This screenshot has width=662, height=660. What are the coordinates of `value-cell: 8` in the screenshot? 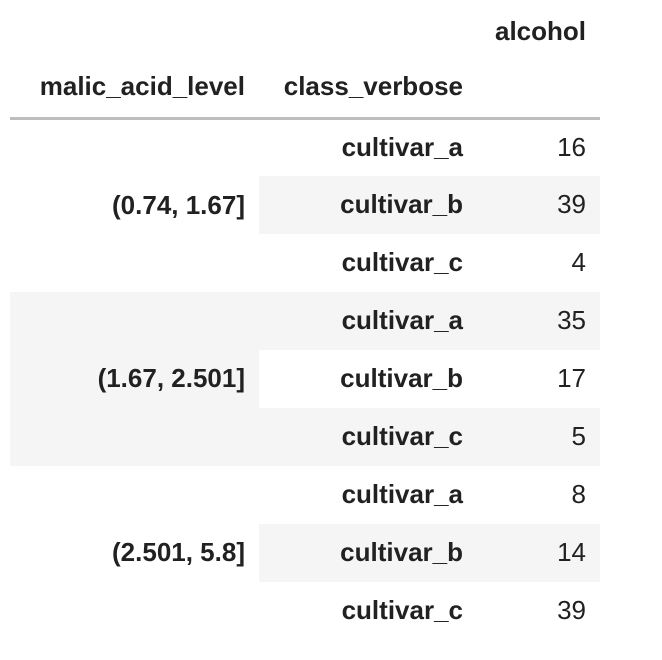 It's located at (578, 494).